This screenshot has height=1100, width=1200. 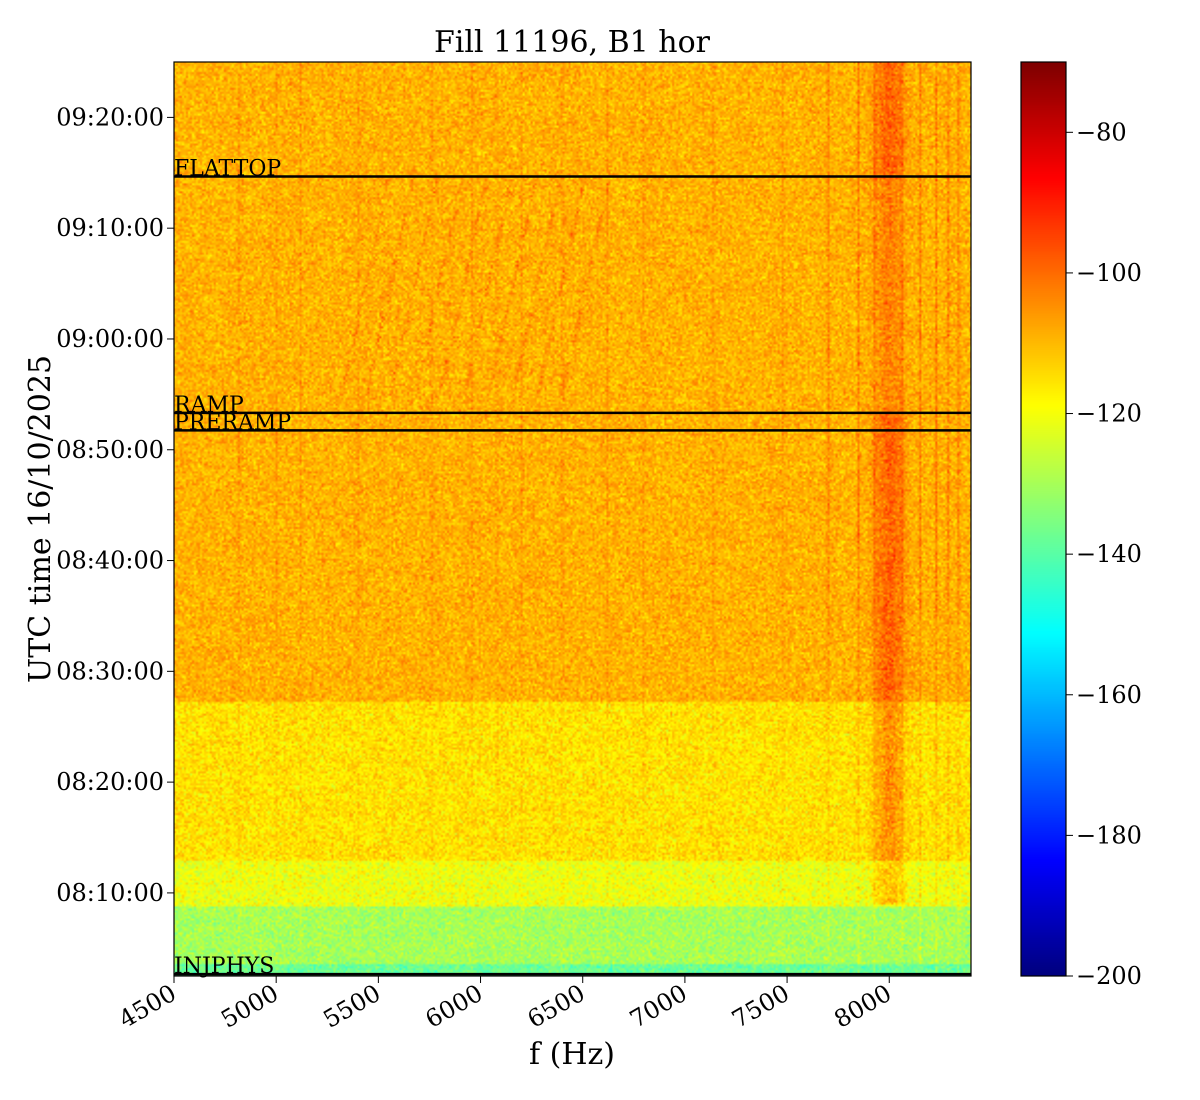 I want to click on x-tick-label: 8000, so click(x=862, y=1006).